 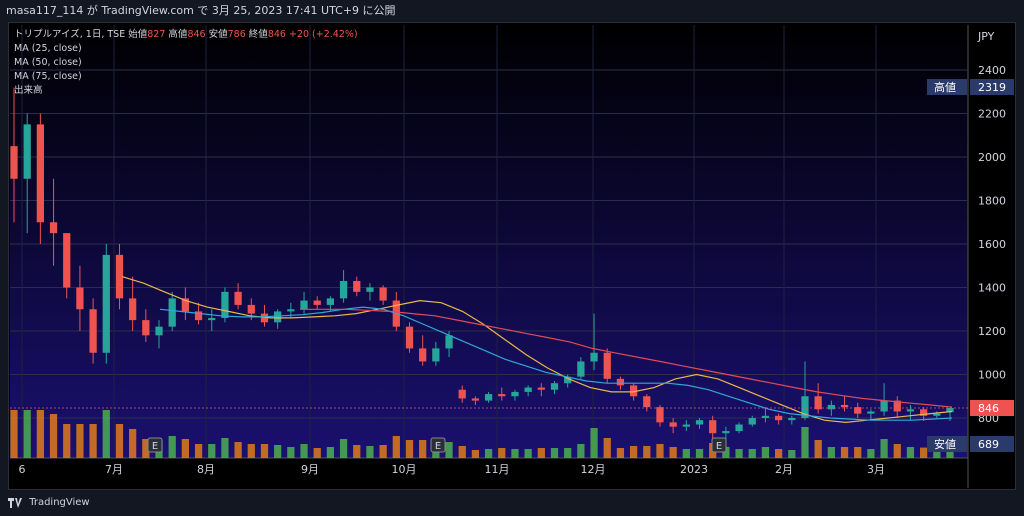 What do you see at coordinates (992, 201) in the screenshot?
I see `y-tick-label: 1800` at bounding box center [992, 201].